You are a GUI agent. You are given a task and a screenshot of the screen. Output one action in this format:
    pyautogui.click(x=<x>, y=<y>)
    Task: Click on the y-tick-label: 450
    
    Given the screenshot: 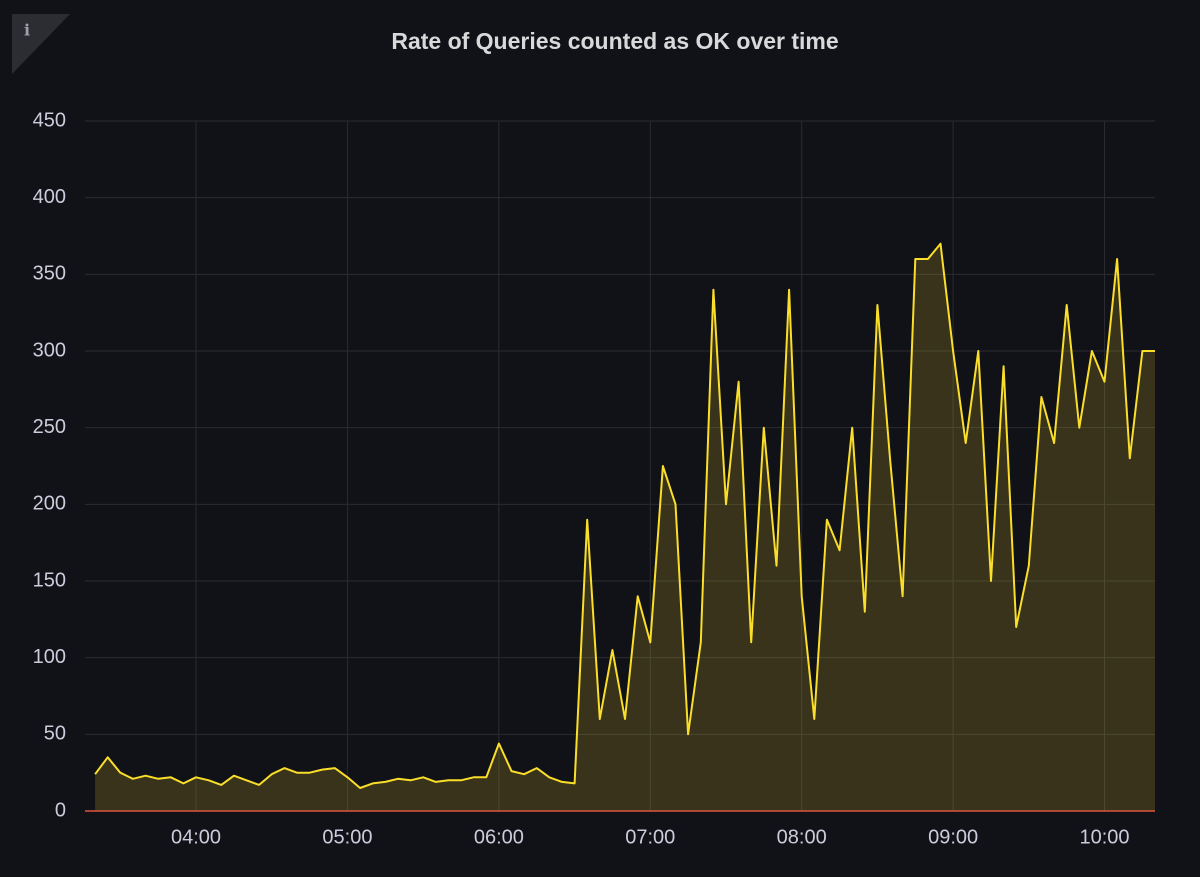 What is the action you would take?
    pyautogui.click(x=49, y=120)
    